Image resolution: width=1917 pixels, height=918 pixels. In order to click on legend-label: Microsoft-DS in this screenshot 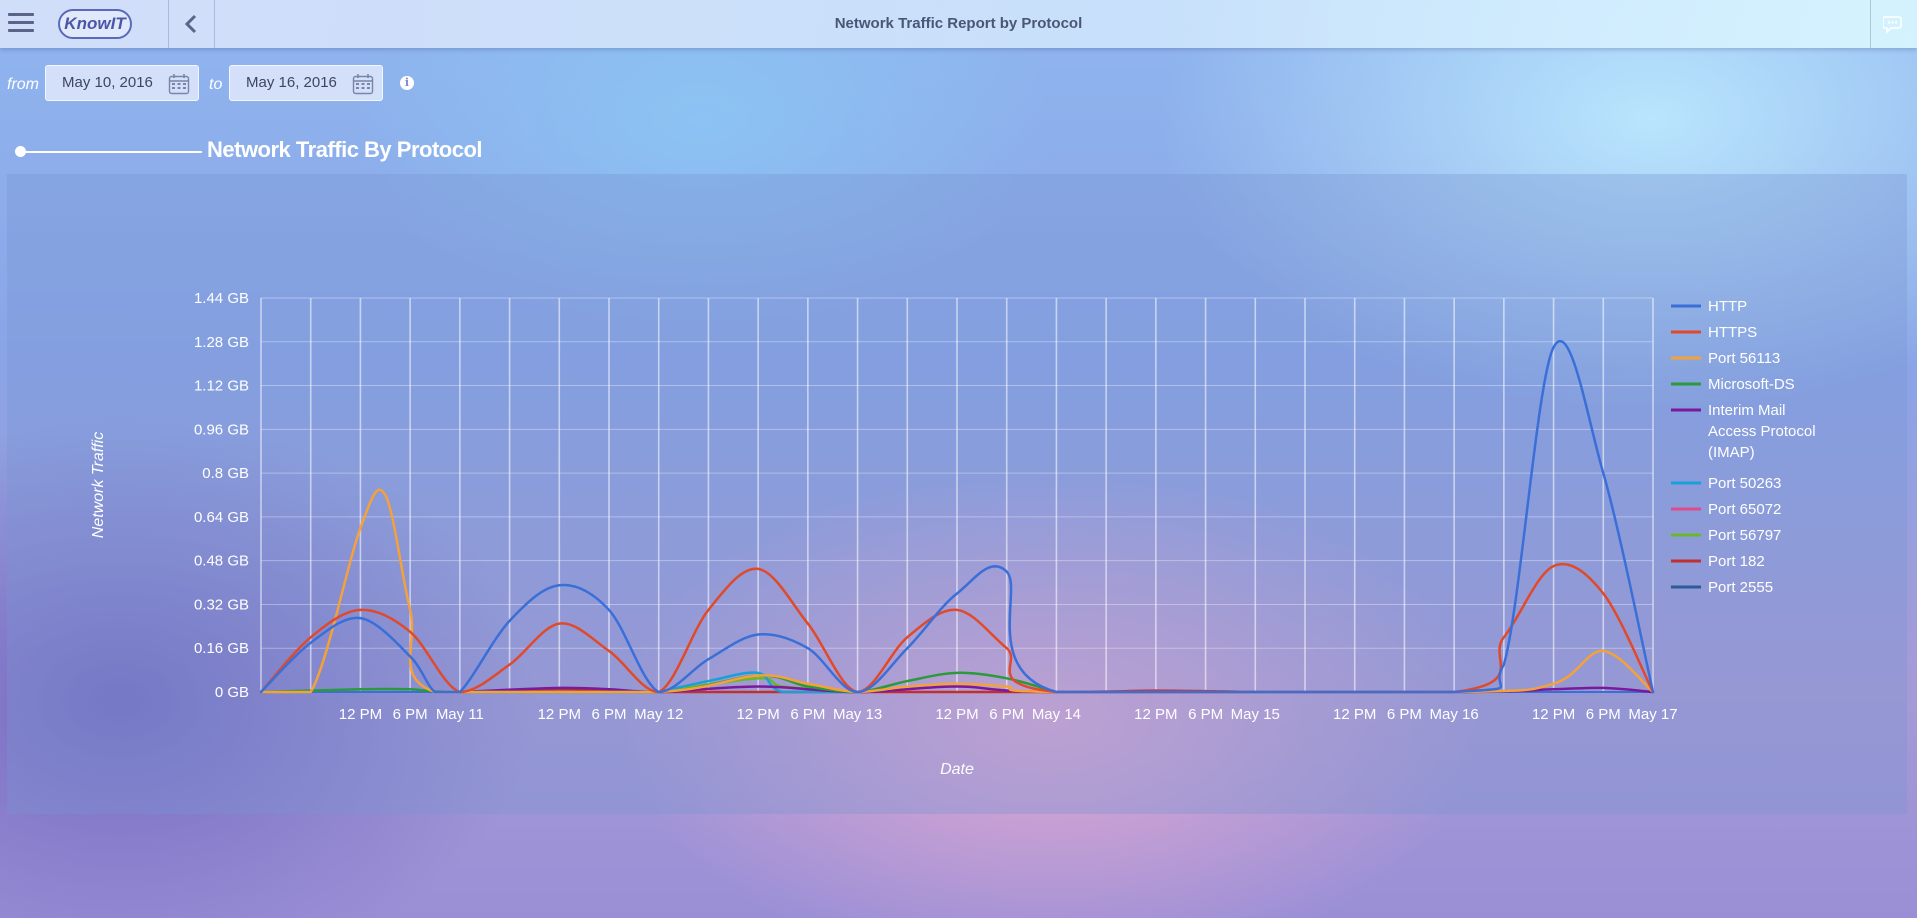, I will do `click(1751, 384)`.